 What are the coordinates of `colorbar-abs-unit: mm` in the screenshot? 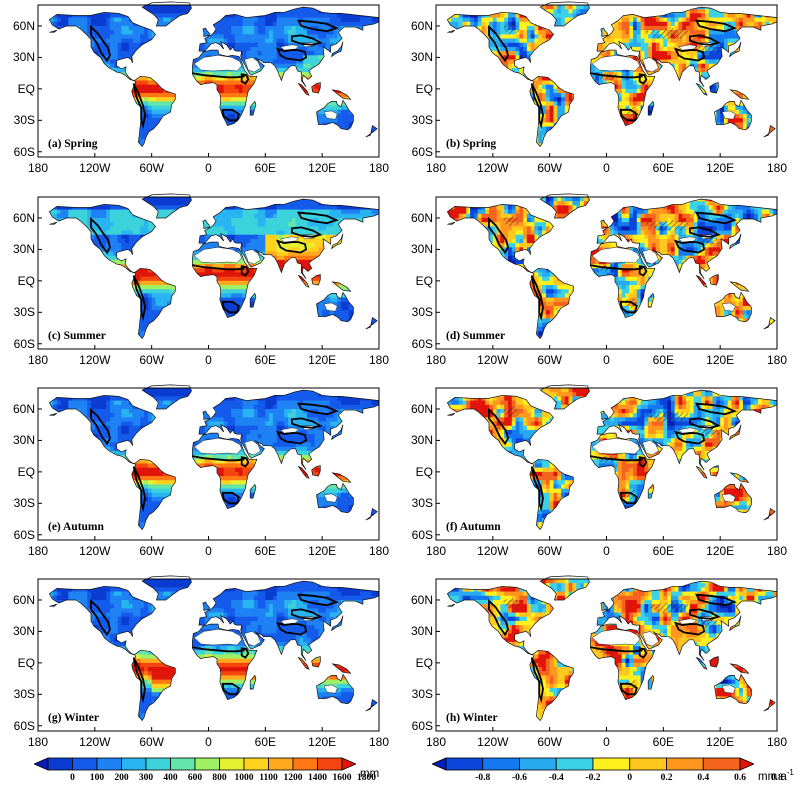 It's located at (369, 774).